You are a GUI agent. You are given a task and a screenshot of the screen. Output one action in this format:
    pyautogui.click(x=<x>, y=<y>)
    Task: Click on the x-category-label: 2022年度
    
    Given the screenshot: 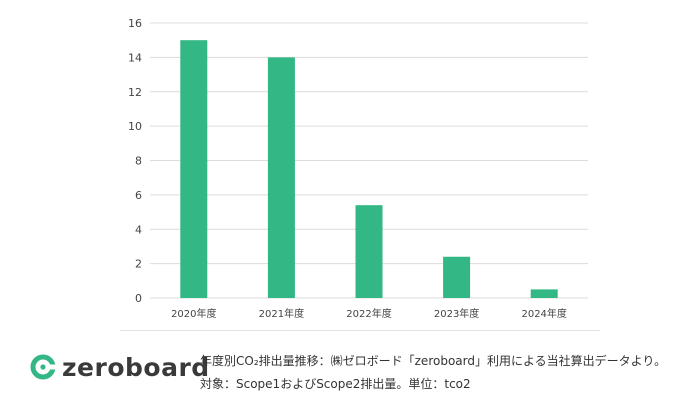 What is the action you would take?
    pyautogui.click(x=368, y=313)
    